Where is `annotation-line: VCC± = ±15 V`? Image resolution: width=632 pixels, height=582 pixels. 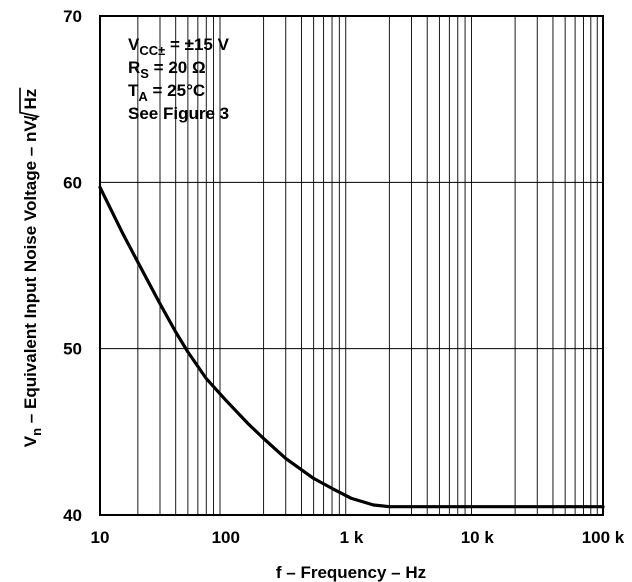 annotation-line: VCC± = ±15 V is located at coordinates (179, 46).